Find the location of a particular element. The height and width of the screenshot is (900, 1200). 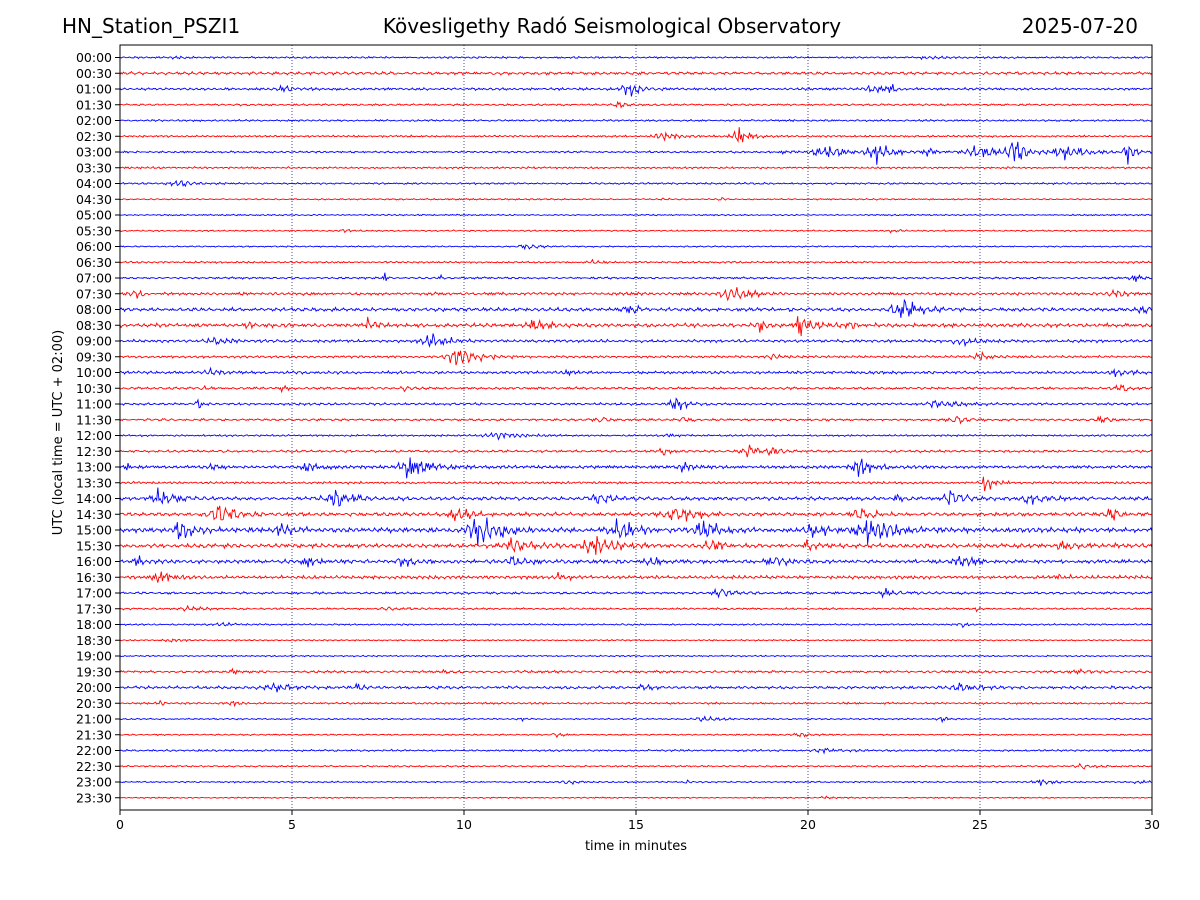

y-tick-label-06:30: 06:30 is located at coordinates (94, 262).